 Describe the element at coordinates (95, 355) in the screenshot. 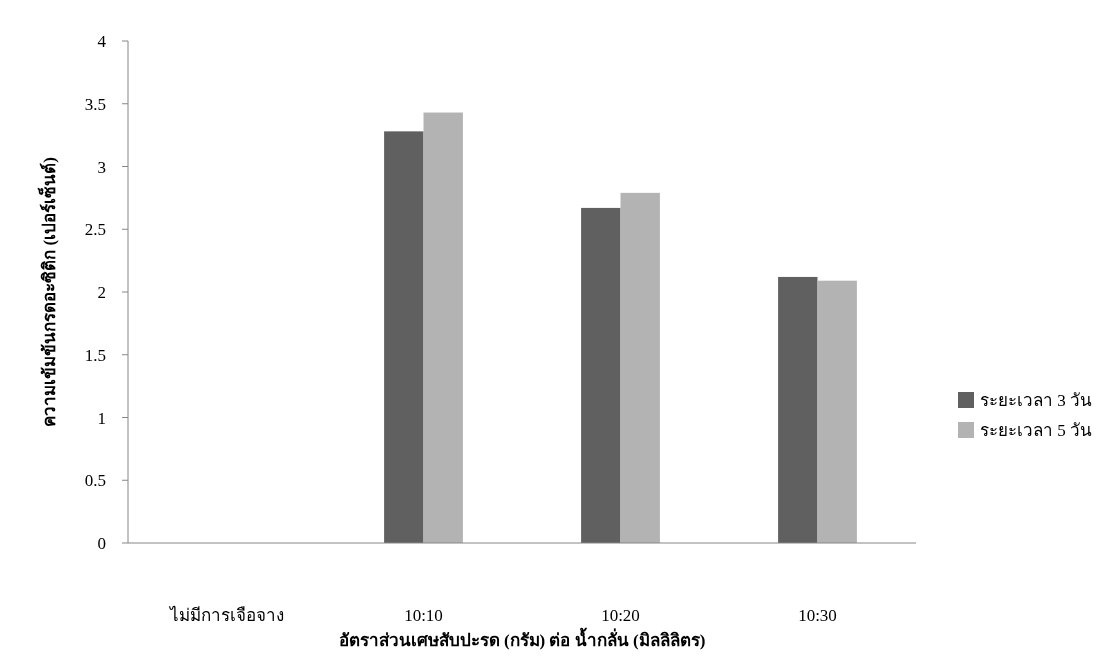

I see `y-tick-label: 1.5` at that location.